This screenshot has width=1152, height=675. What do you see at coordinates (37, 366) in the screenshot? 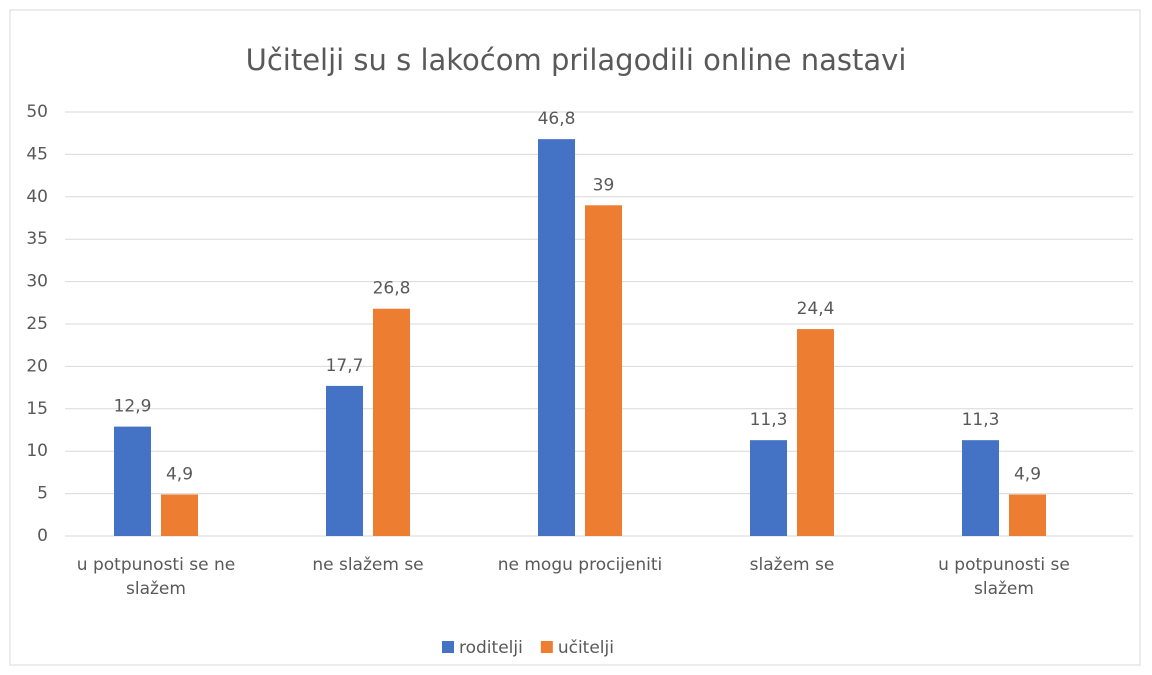
I see `y-tick-label: 20` at bounding box center [37, 366].